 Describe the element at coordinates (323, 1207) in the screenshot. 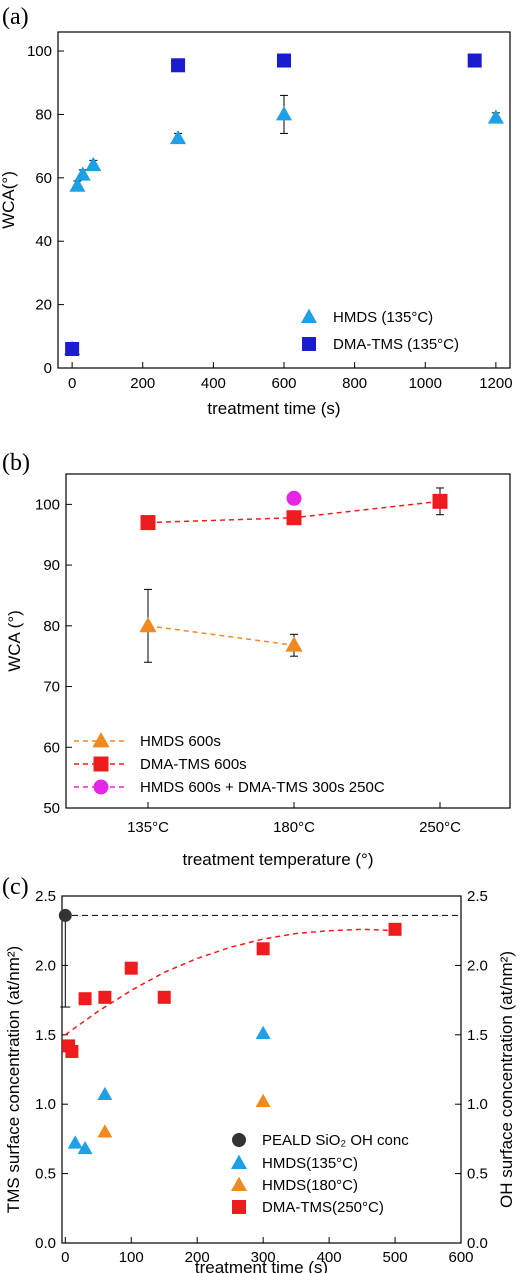

I see `legend-label-c-3: DMA-TMS(250°C)` at that location.